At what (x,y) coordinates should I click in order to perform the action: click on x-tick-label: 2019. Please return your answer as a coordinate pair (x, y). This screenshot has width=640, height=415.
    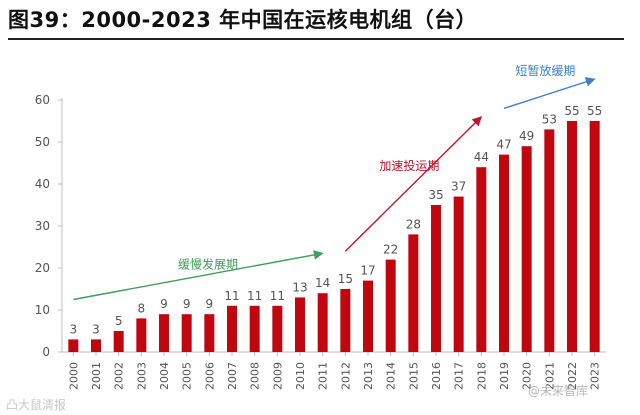
    Looking at the image, I should click on (504, 376).